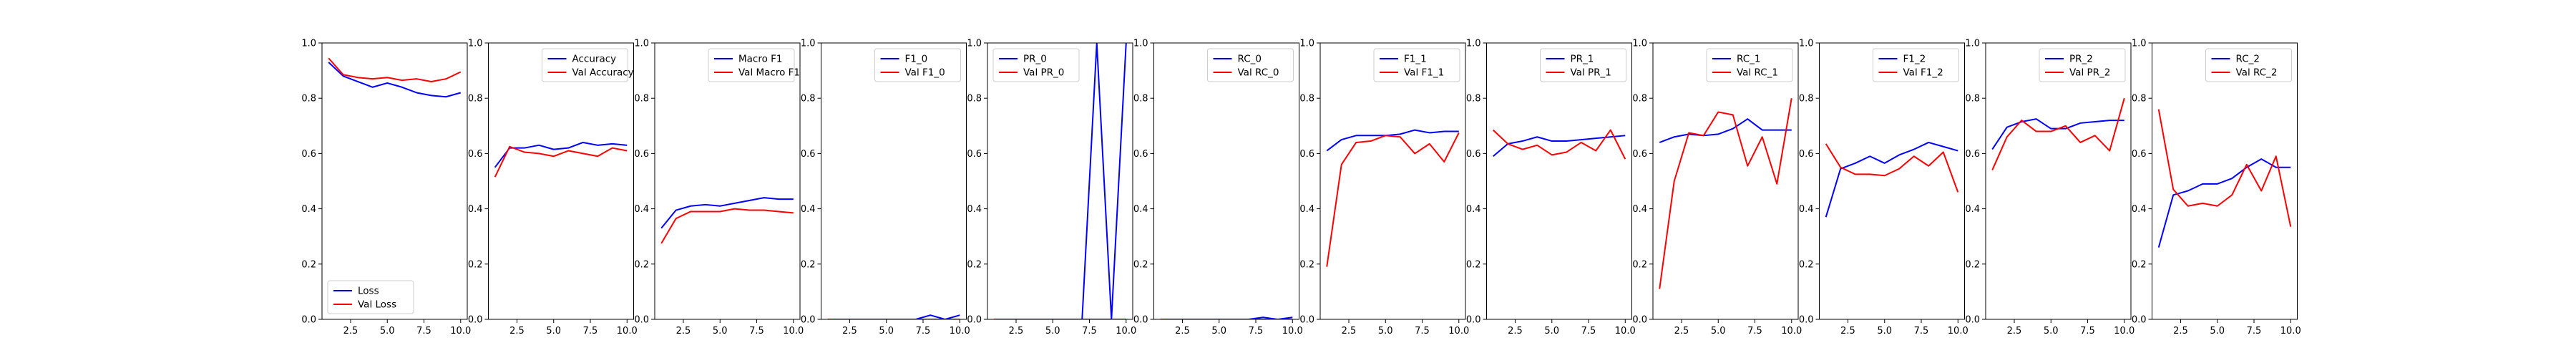 The width and height of the screenshot is (2576, 358). What do you see at coordinates (1582, 59) in the screenshot?
I see `legend-label: PR_1` at bounding box center [1582, 59].